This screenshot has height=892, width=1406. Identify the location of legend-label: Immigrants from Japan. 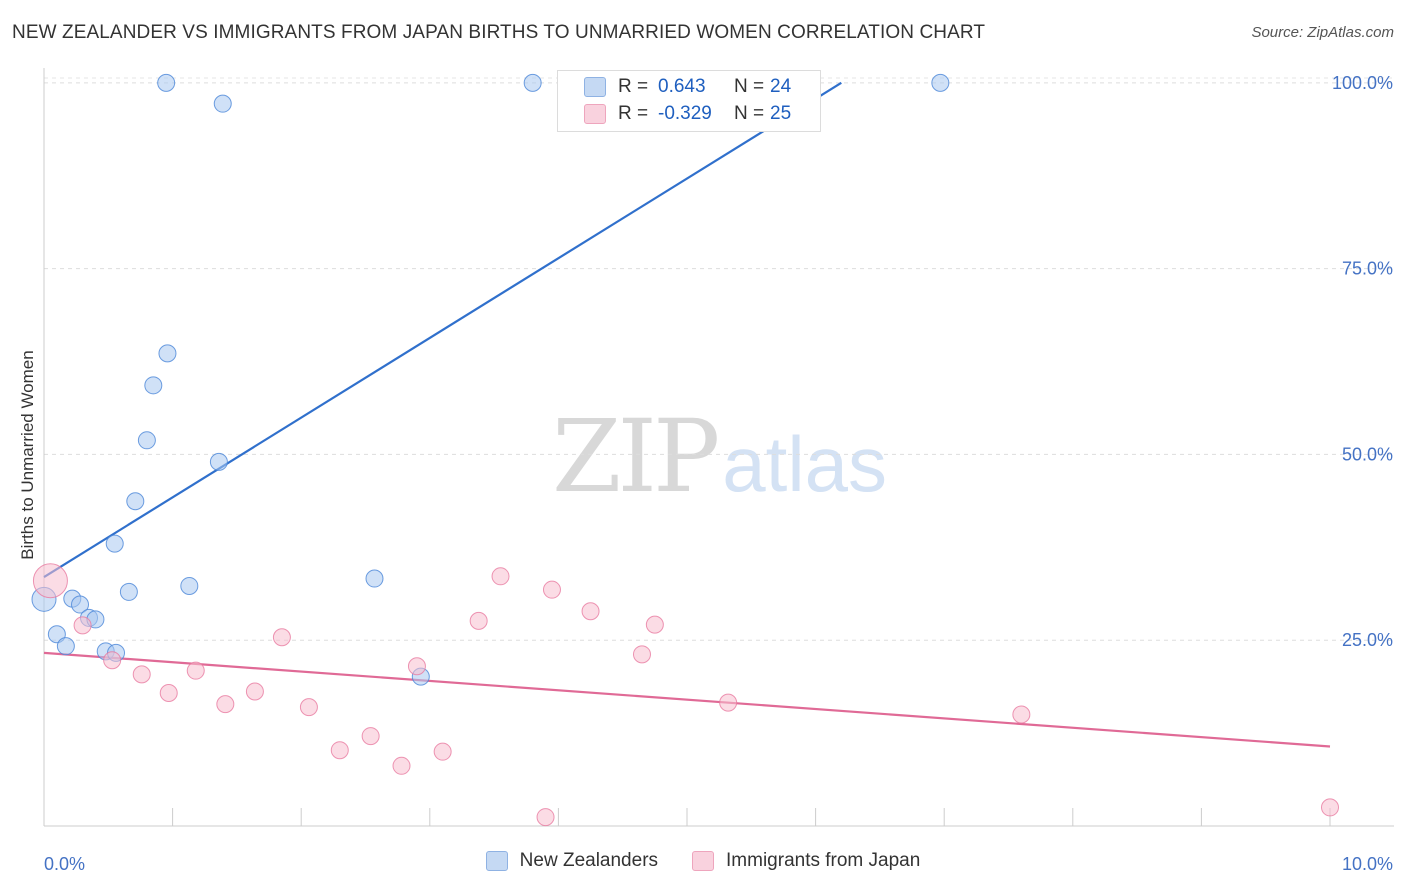
(823, 860).